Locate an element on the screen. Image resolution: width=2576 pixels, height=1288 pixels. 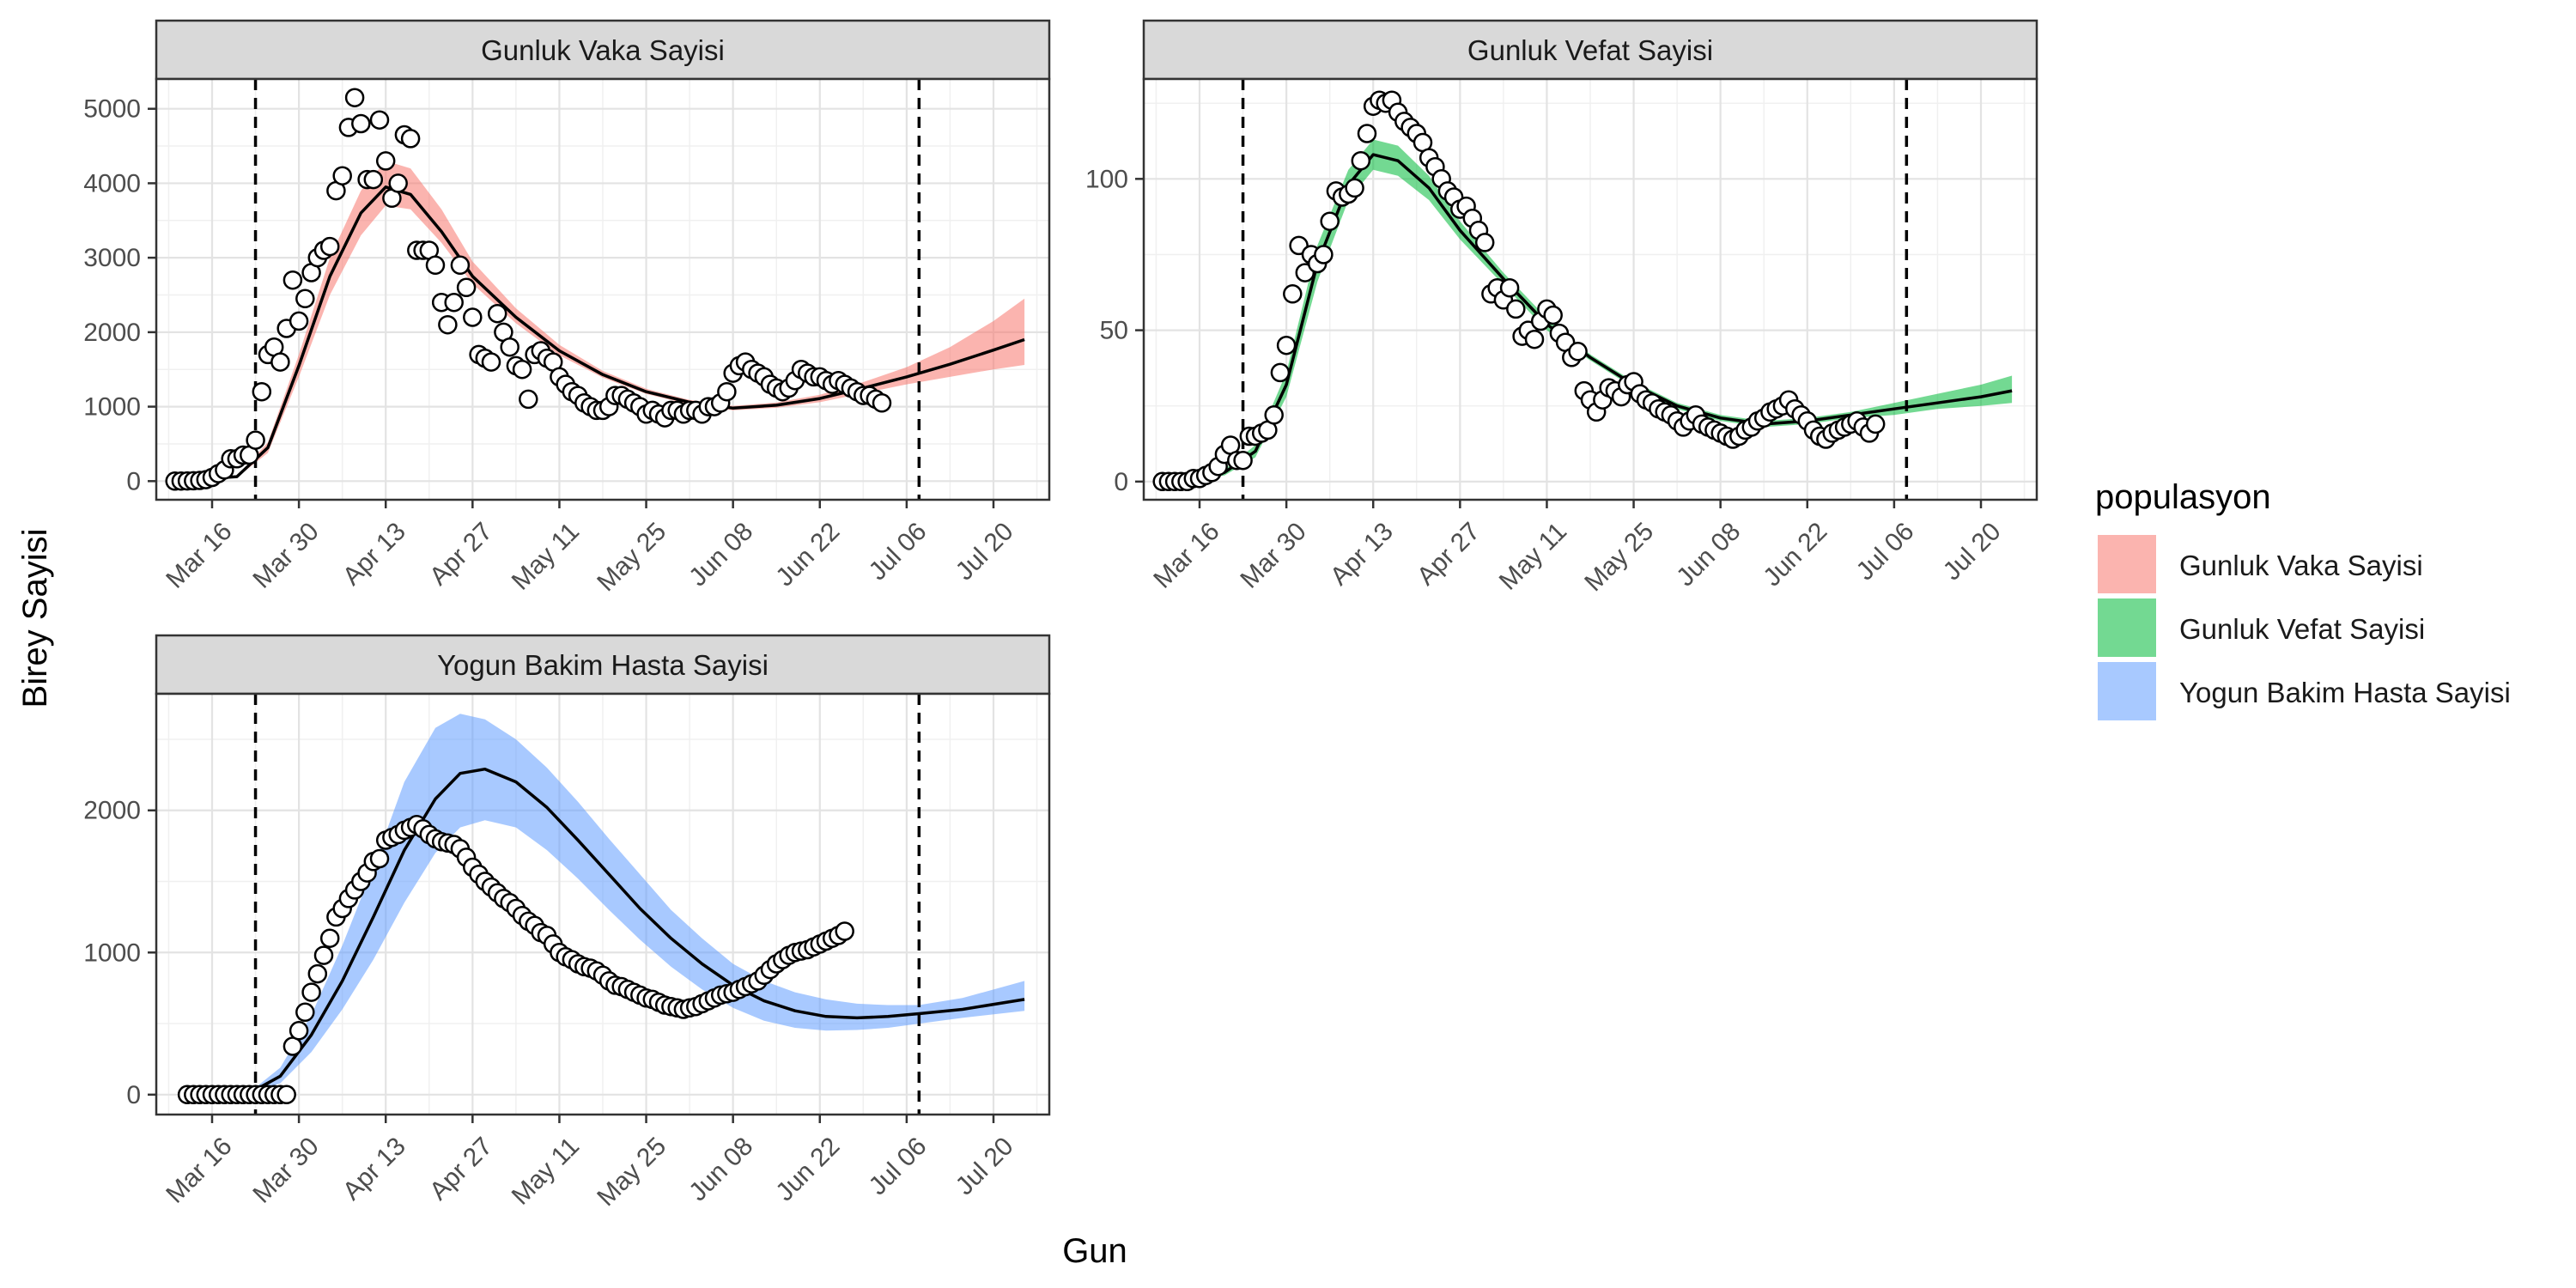
panel-border-vefat is located at coordinates (1590, 289).